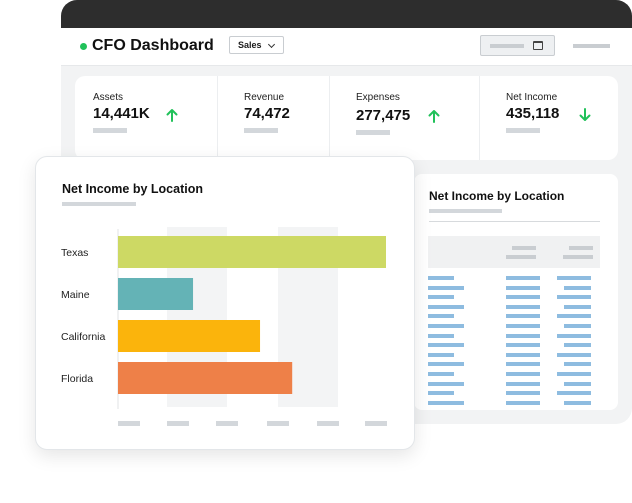 The image size is (632, 503). What do you see at coordinates (83, 337) in the screenshot?
I see `category-label: California` at bounding box center [83, 337].